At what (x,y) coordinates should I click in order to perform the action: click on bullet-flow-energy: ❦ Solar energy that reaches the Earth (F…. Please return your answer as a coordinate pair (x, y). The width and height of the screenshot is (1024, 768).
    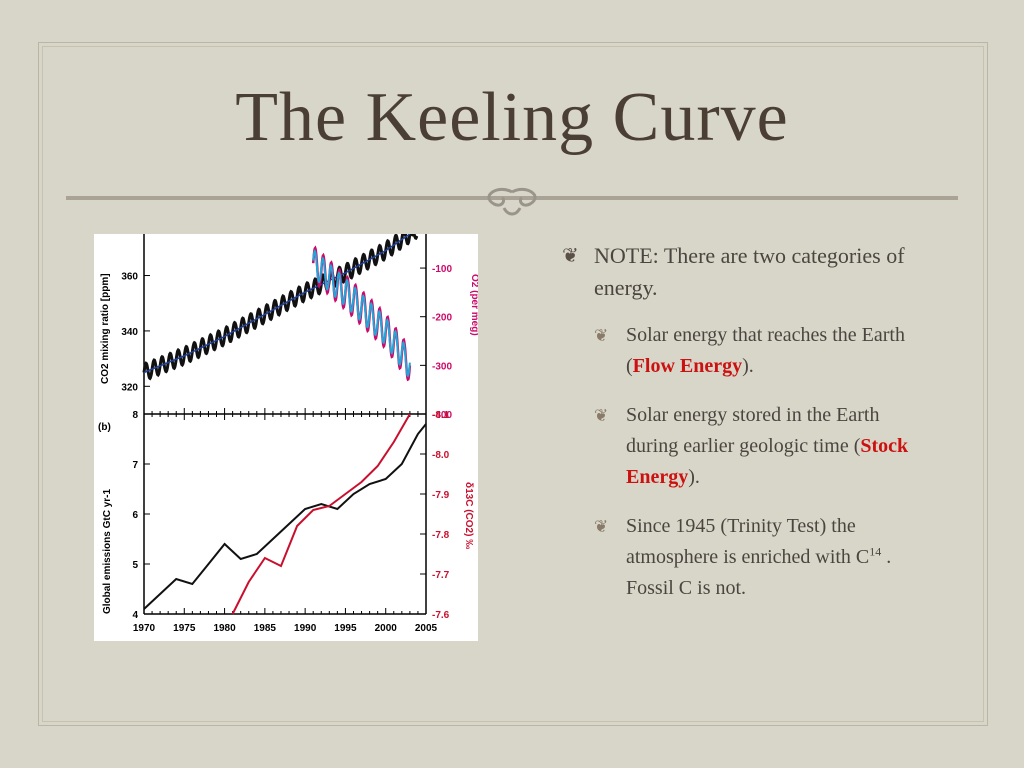
    Looking at the image, I should click on (758, 351).